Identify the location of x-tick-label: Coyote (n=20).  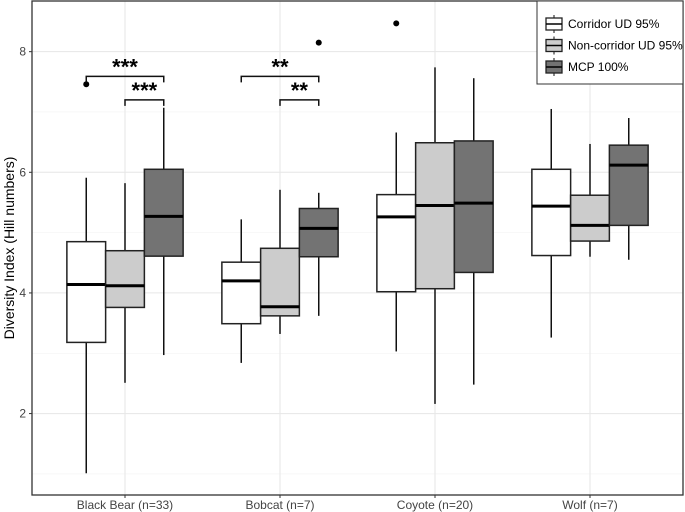
(435, 505).